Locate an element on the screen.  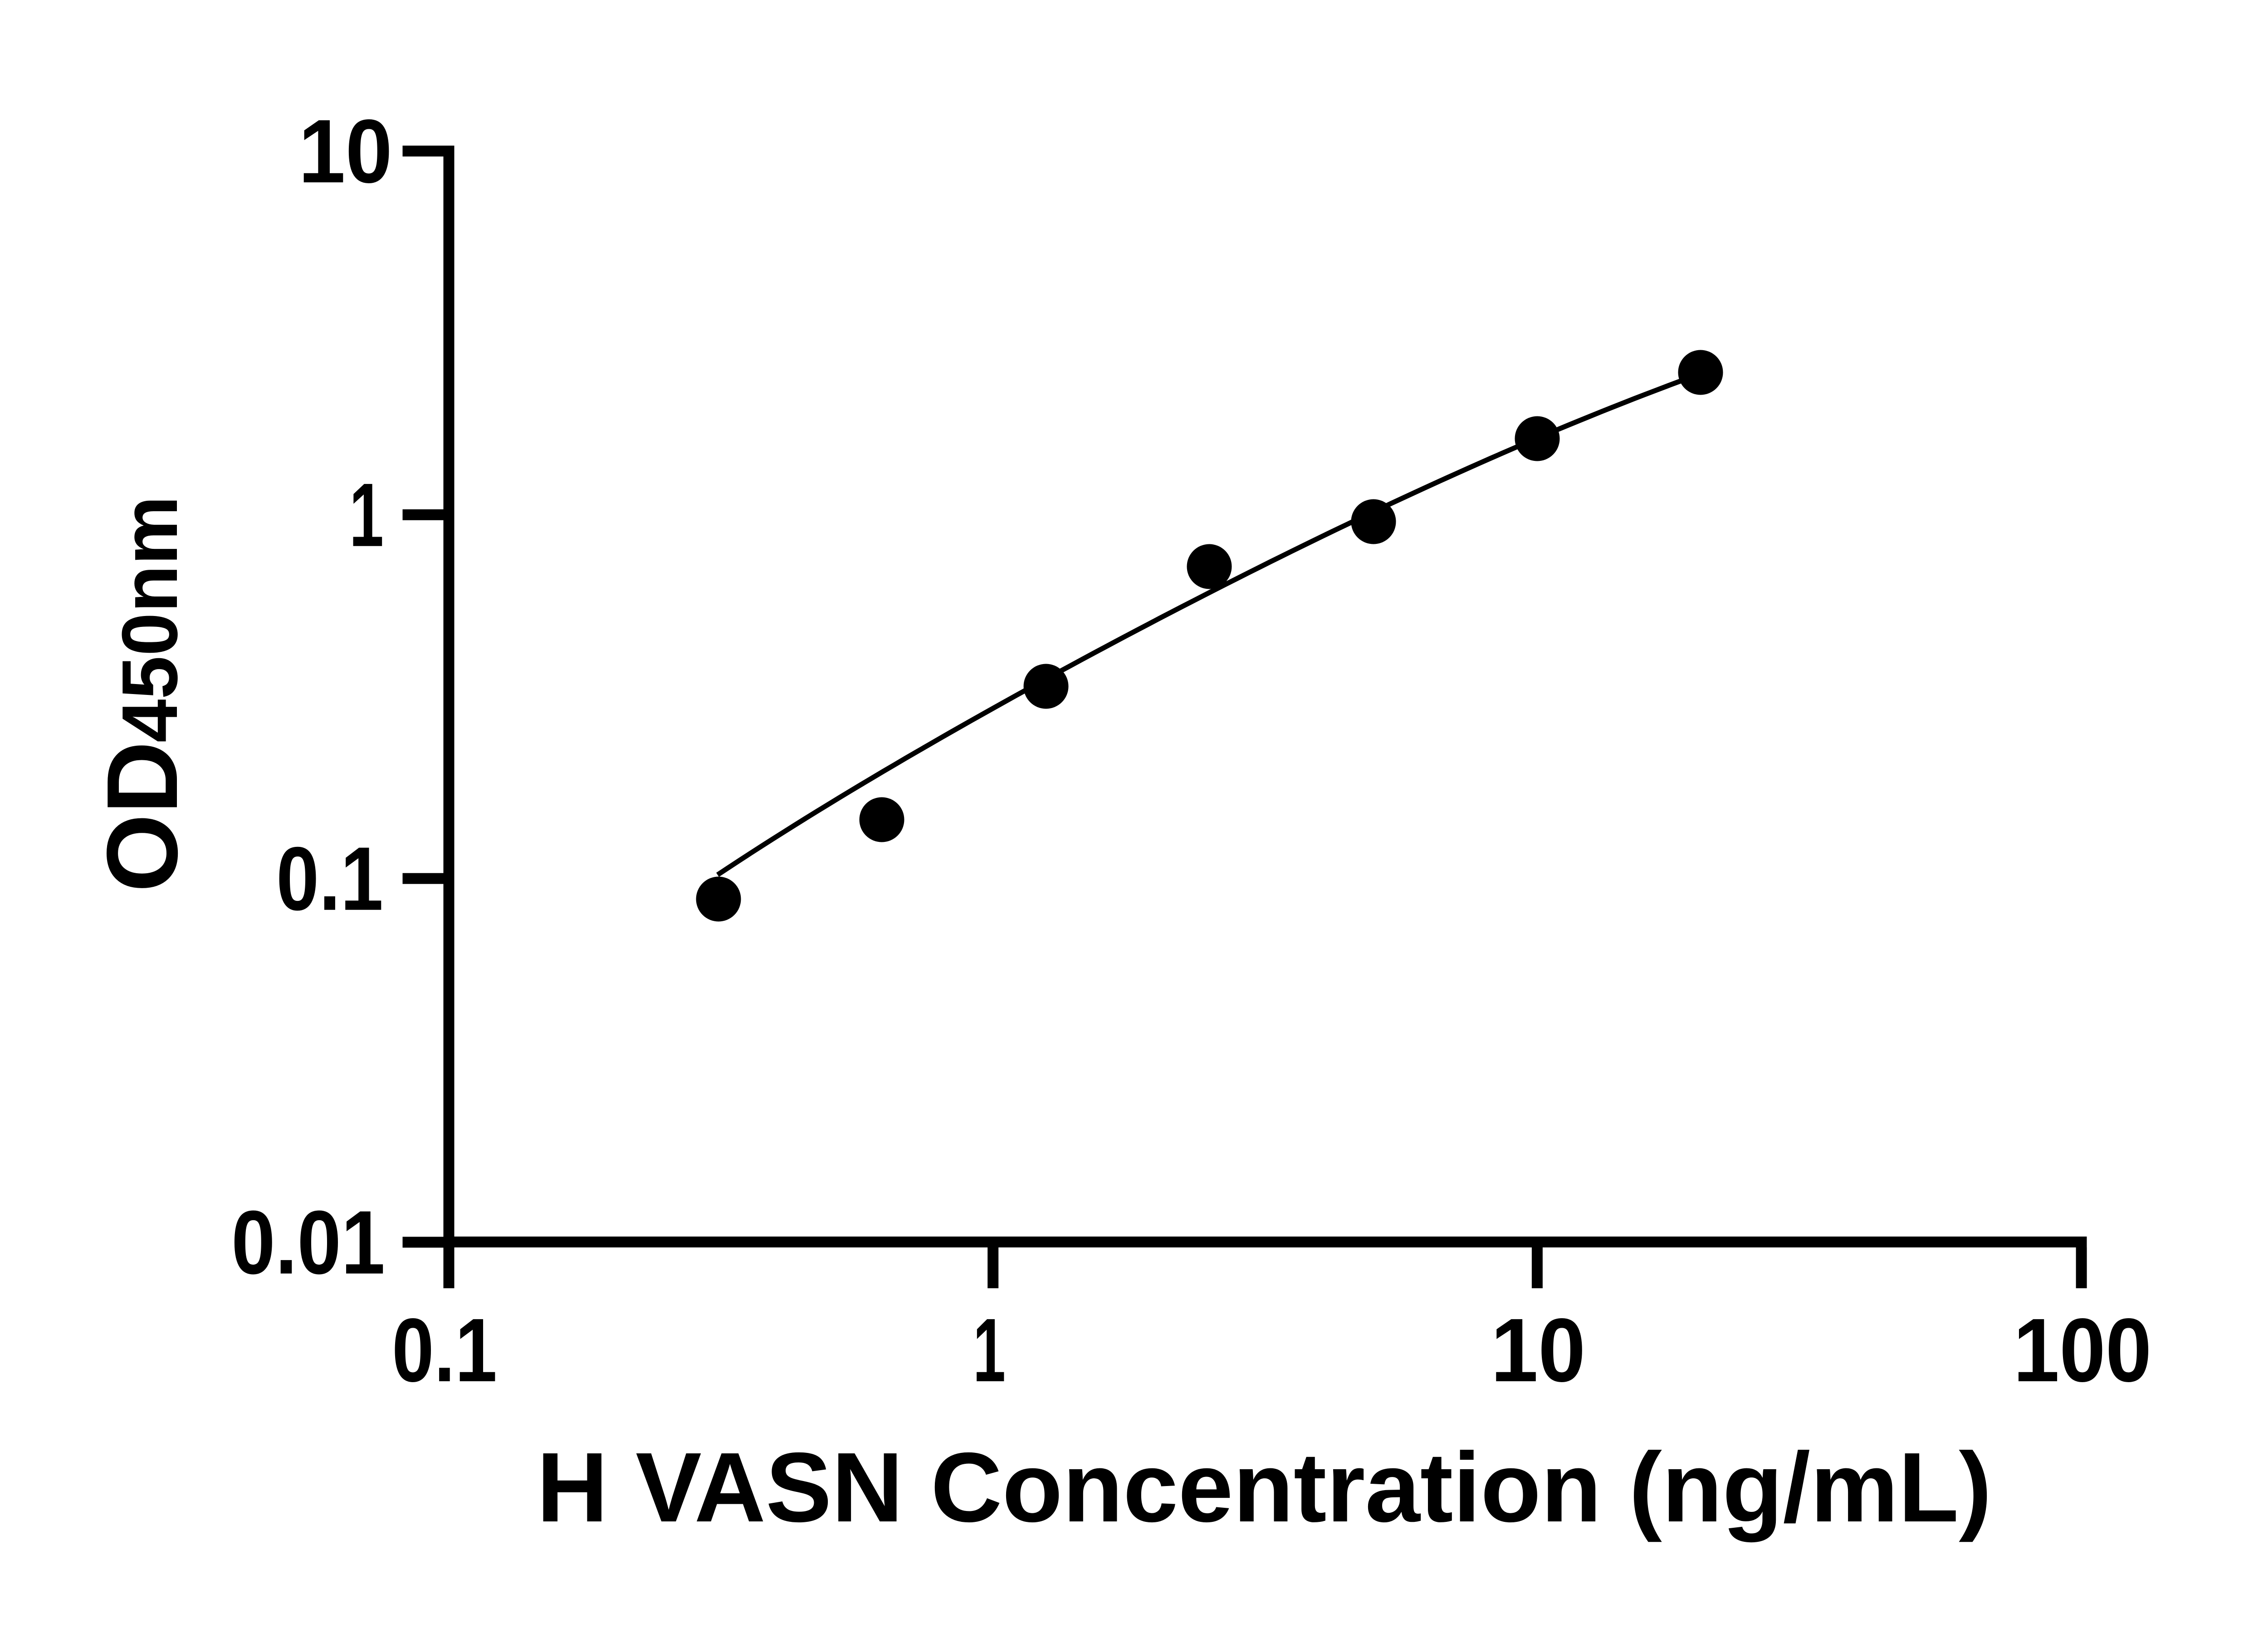
svg-text: H VASN Concentration (ng/mL) is located at coordinates (1265, 1488).